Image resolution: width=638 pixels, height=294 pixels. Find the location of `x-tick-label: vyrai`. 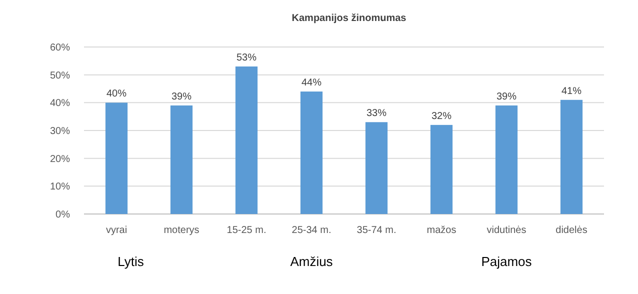

x-tick-label: vyrai is located at coordinates (117, 230).